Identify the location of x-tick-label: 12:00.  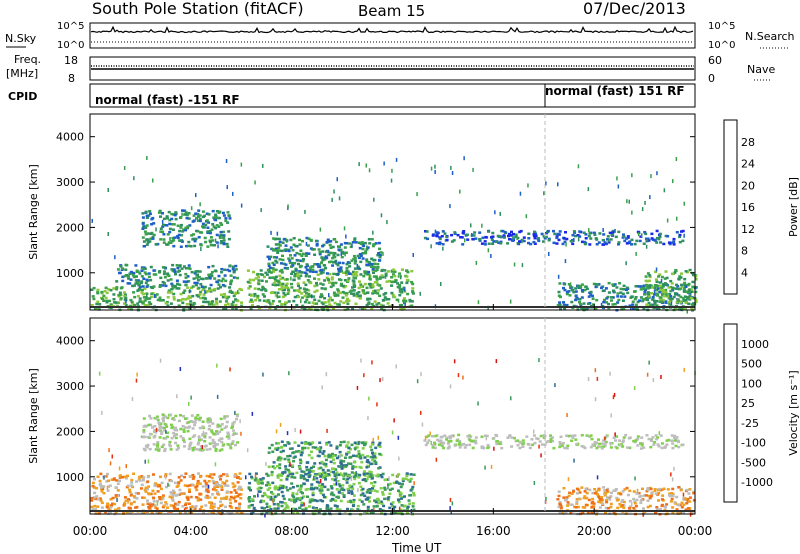
(392, 531).